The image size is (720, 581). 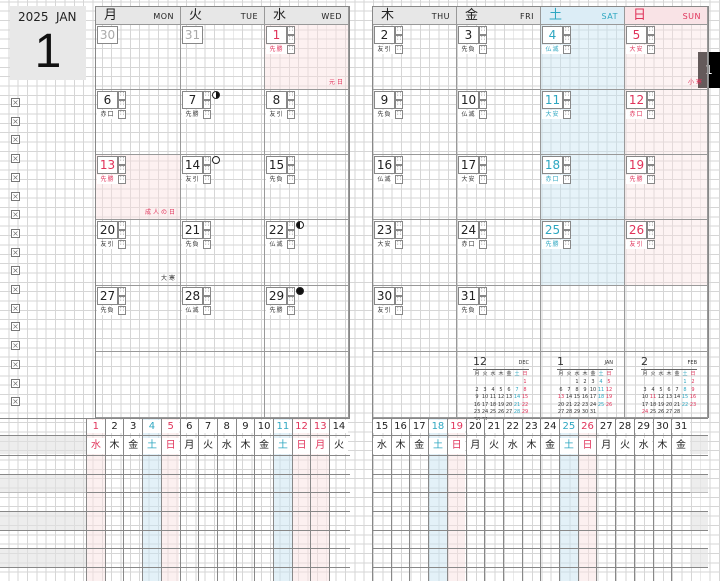 What do you see at coordinates (517, 404) in the screenshot?
I see `mini-day: 21` at bounding box center [517, 404].